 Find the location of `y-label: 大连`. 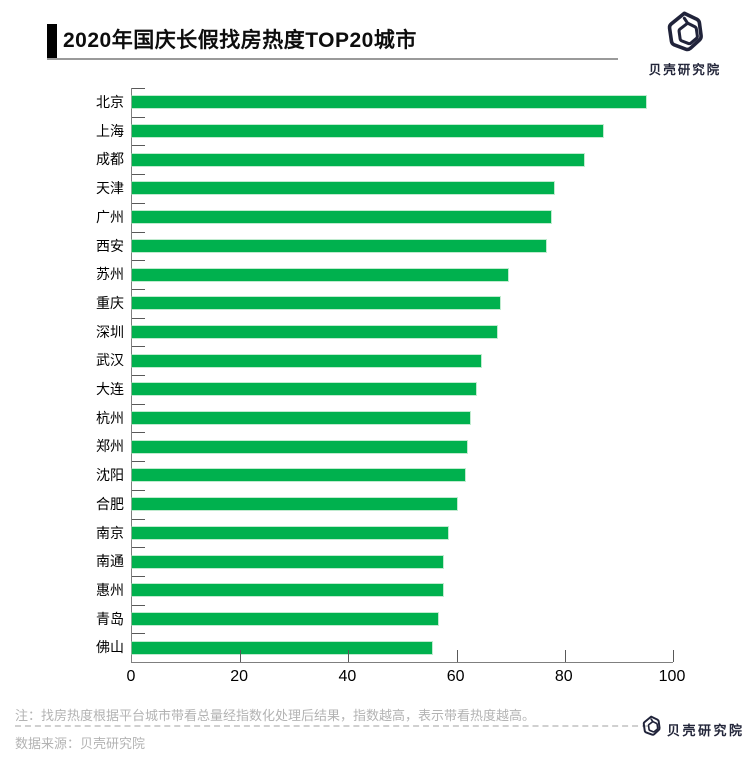

y-label: 大连 is located at coordinates (110, 389).